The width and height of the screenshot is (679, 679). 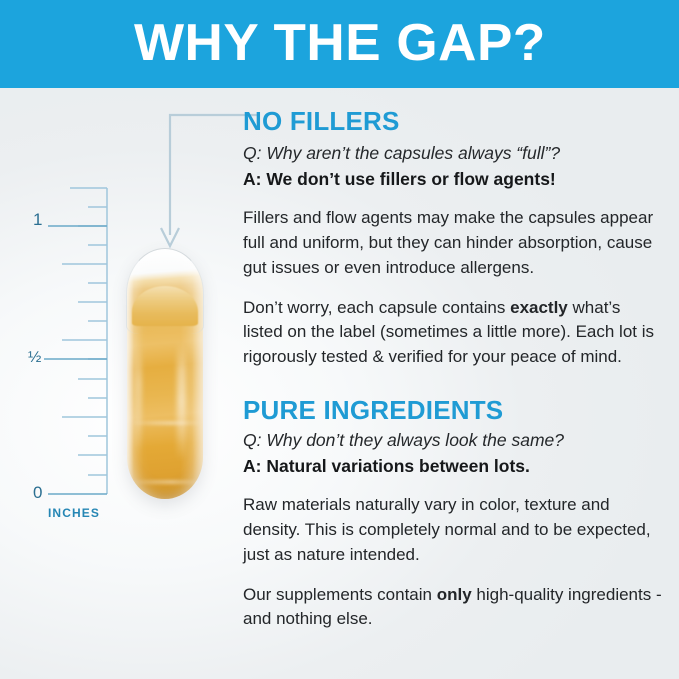 What do you see at coordinates (403, 440) in the screenshot?
I see `question-pure-ingredients: Q: Why don’t they always look the same?` at bounding box center [403, 440].